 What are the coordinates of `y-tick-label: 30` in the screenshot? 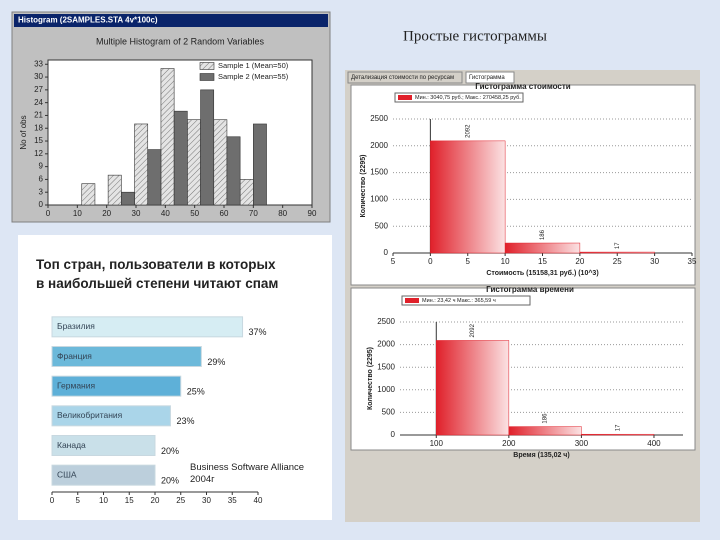 It's located at (38, 76).